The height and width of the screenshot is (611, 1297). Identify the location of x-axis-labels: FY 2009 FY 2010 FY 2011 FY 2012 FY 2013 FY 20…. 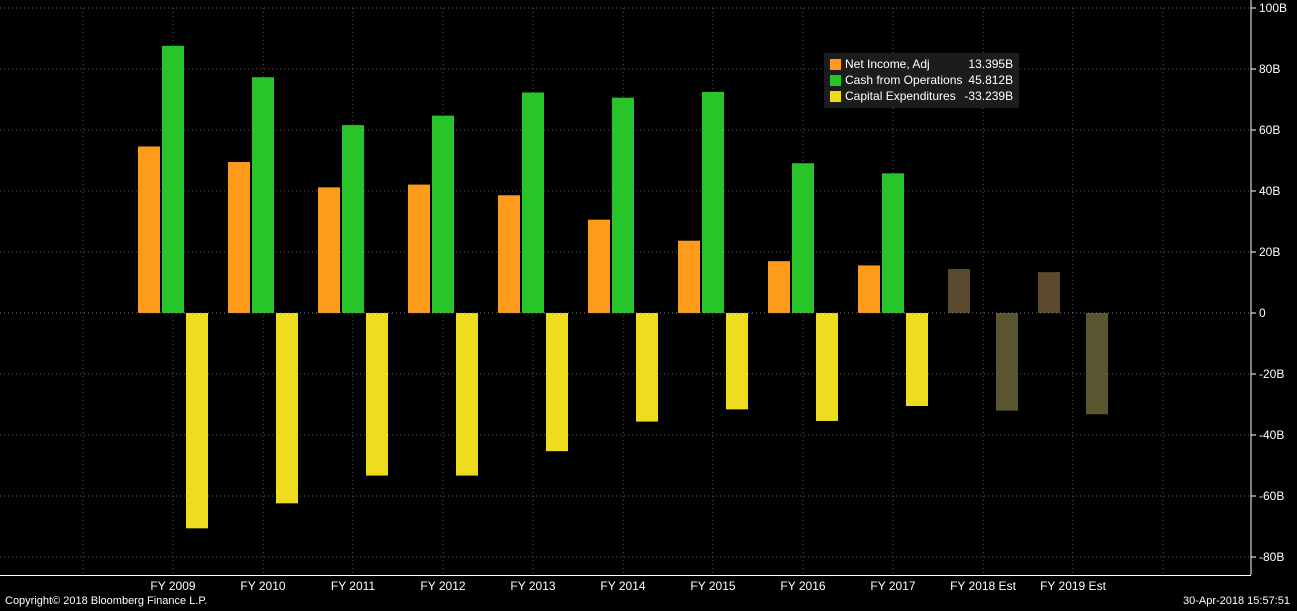
(628, 586).